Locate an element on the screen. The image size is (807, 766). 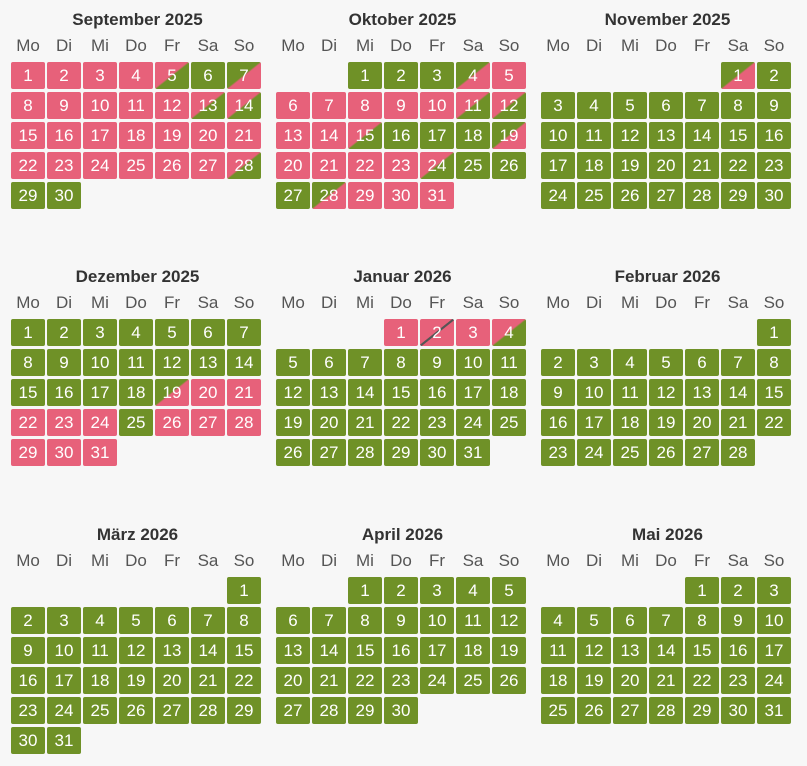
day-cell-occupied: 5 is located at coordinates (509, 75).